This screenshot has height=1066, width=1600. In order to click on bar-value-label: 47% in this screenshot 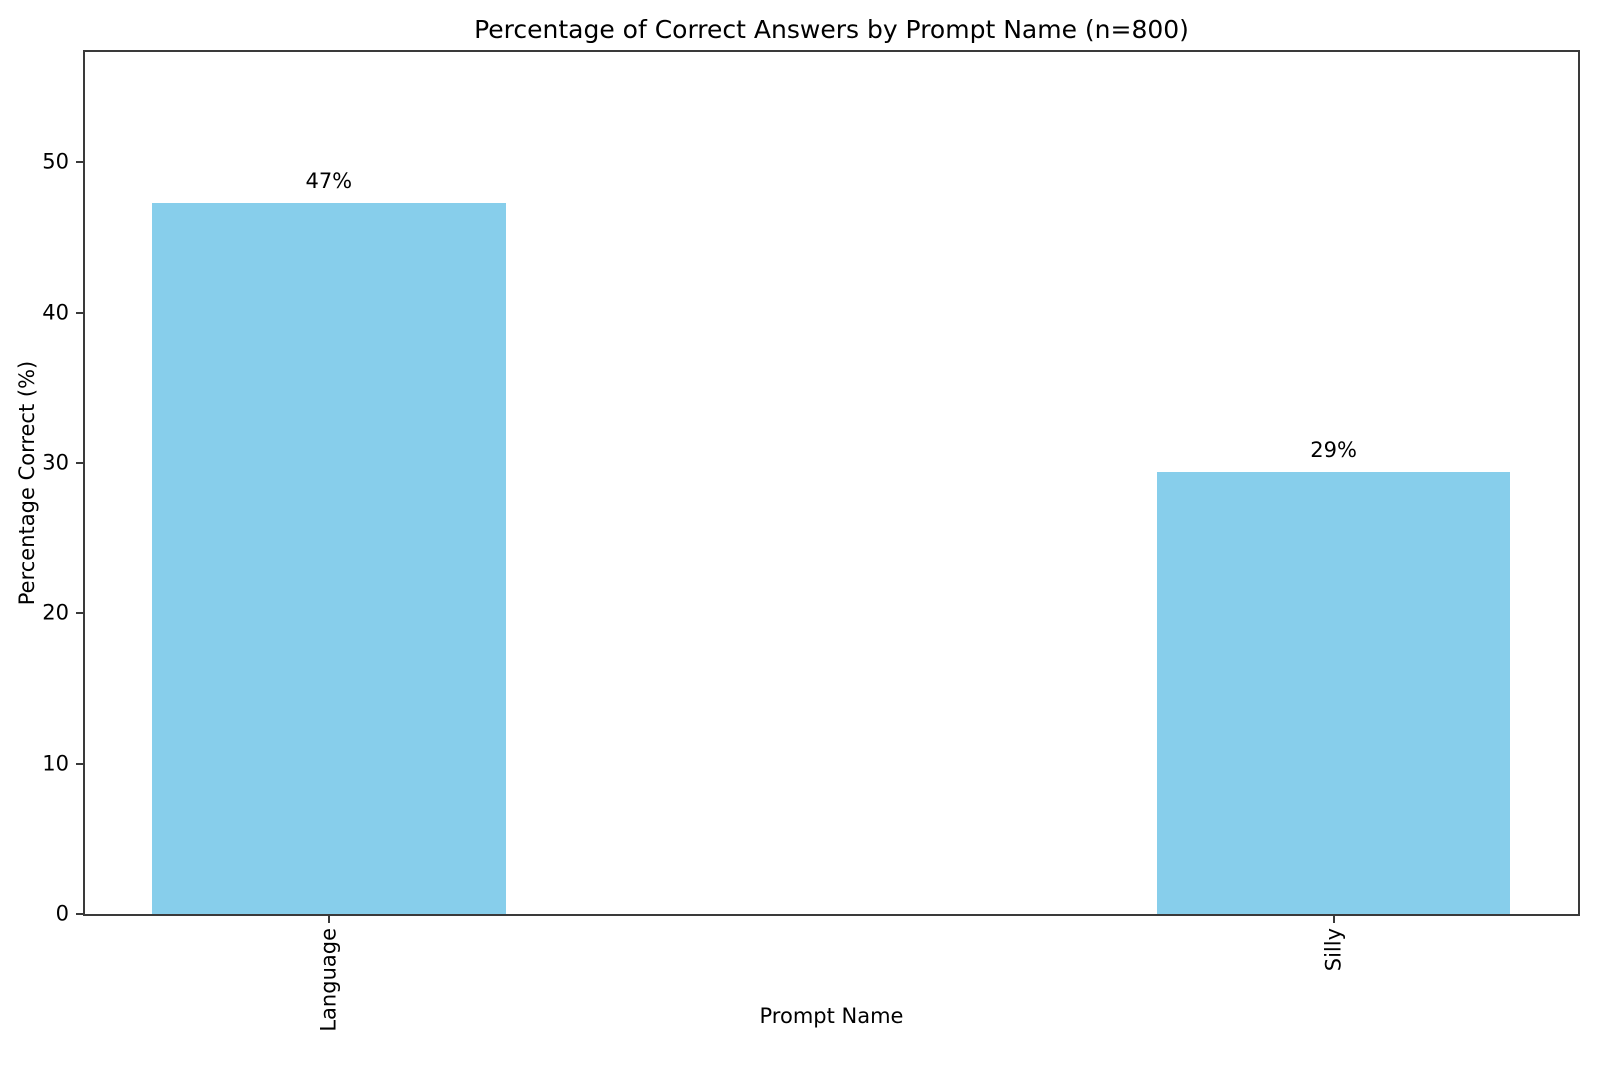, I will do `click(329, 181)`.